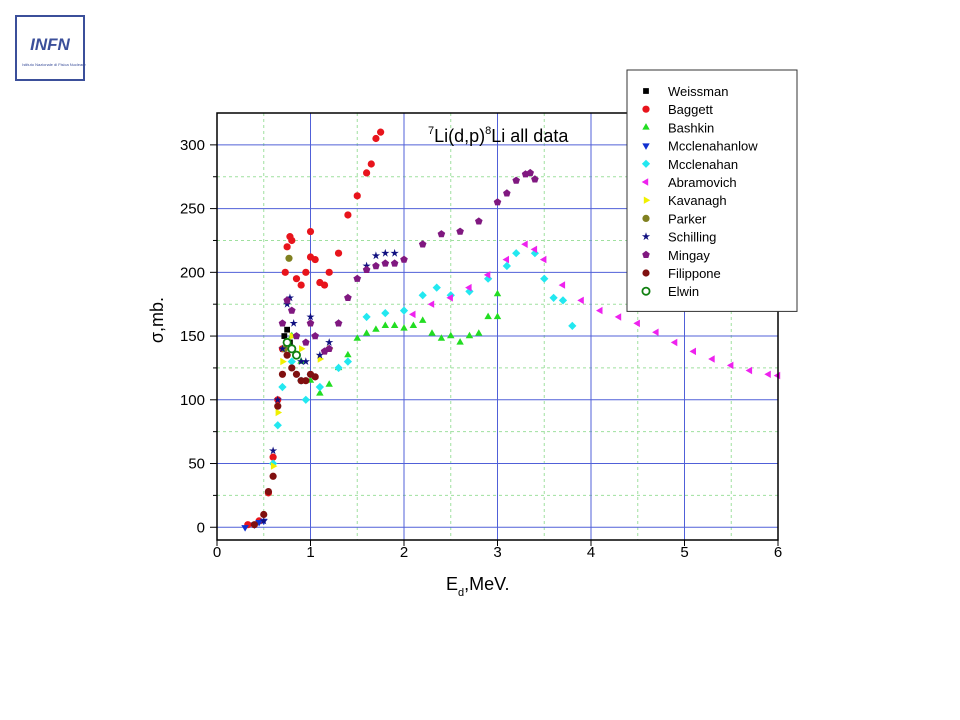  Describe the element at coordinates (683, 291) in the screenshot. I see `legend-label: Elwin` at that location.